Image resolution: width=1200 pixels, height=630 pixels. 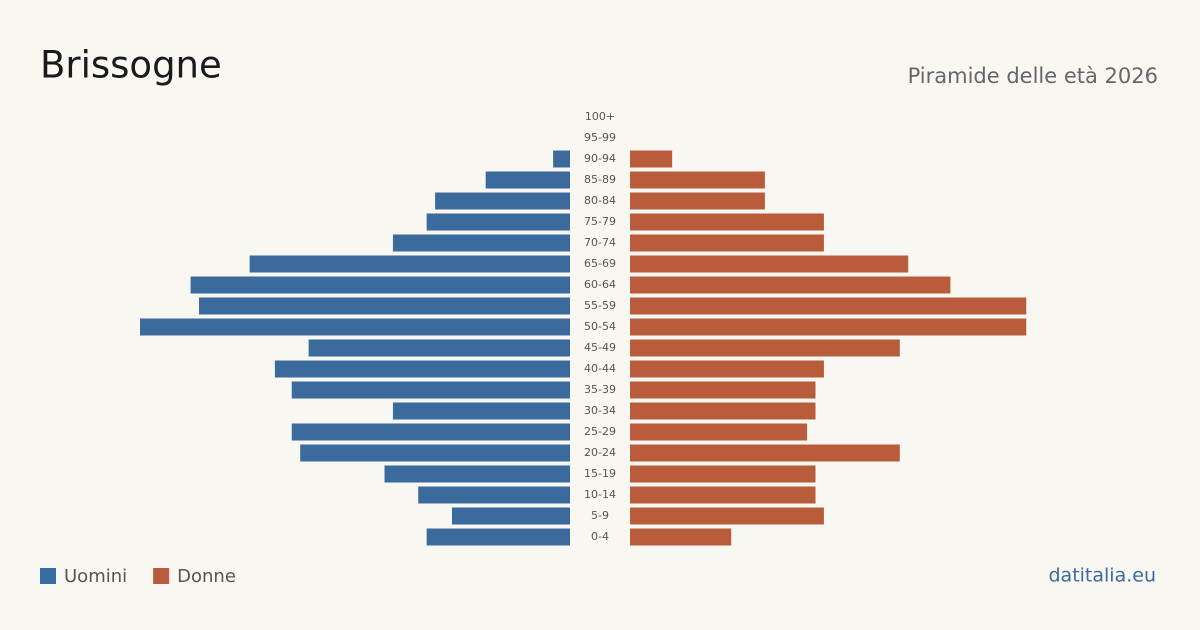 I want to click on legend-label: Donne, so click(x=206, y=576).